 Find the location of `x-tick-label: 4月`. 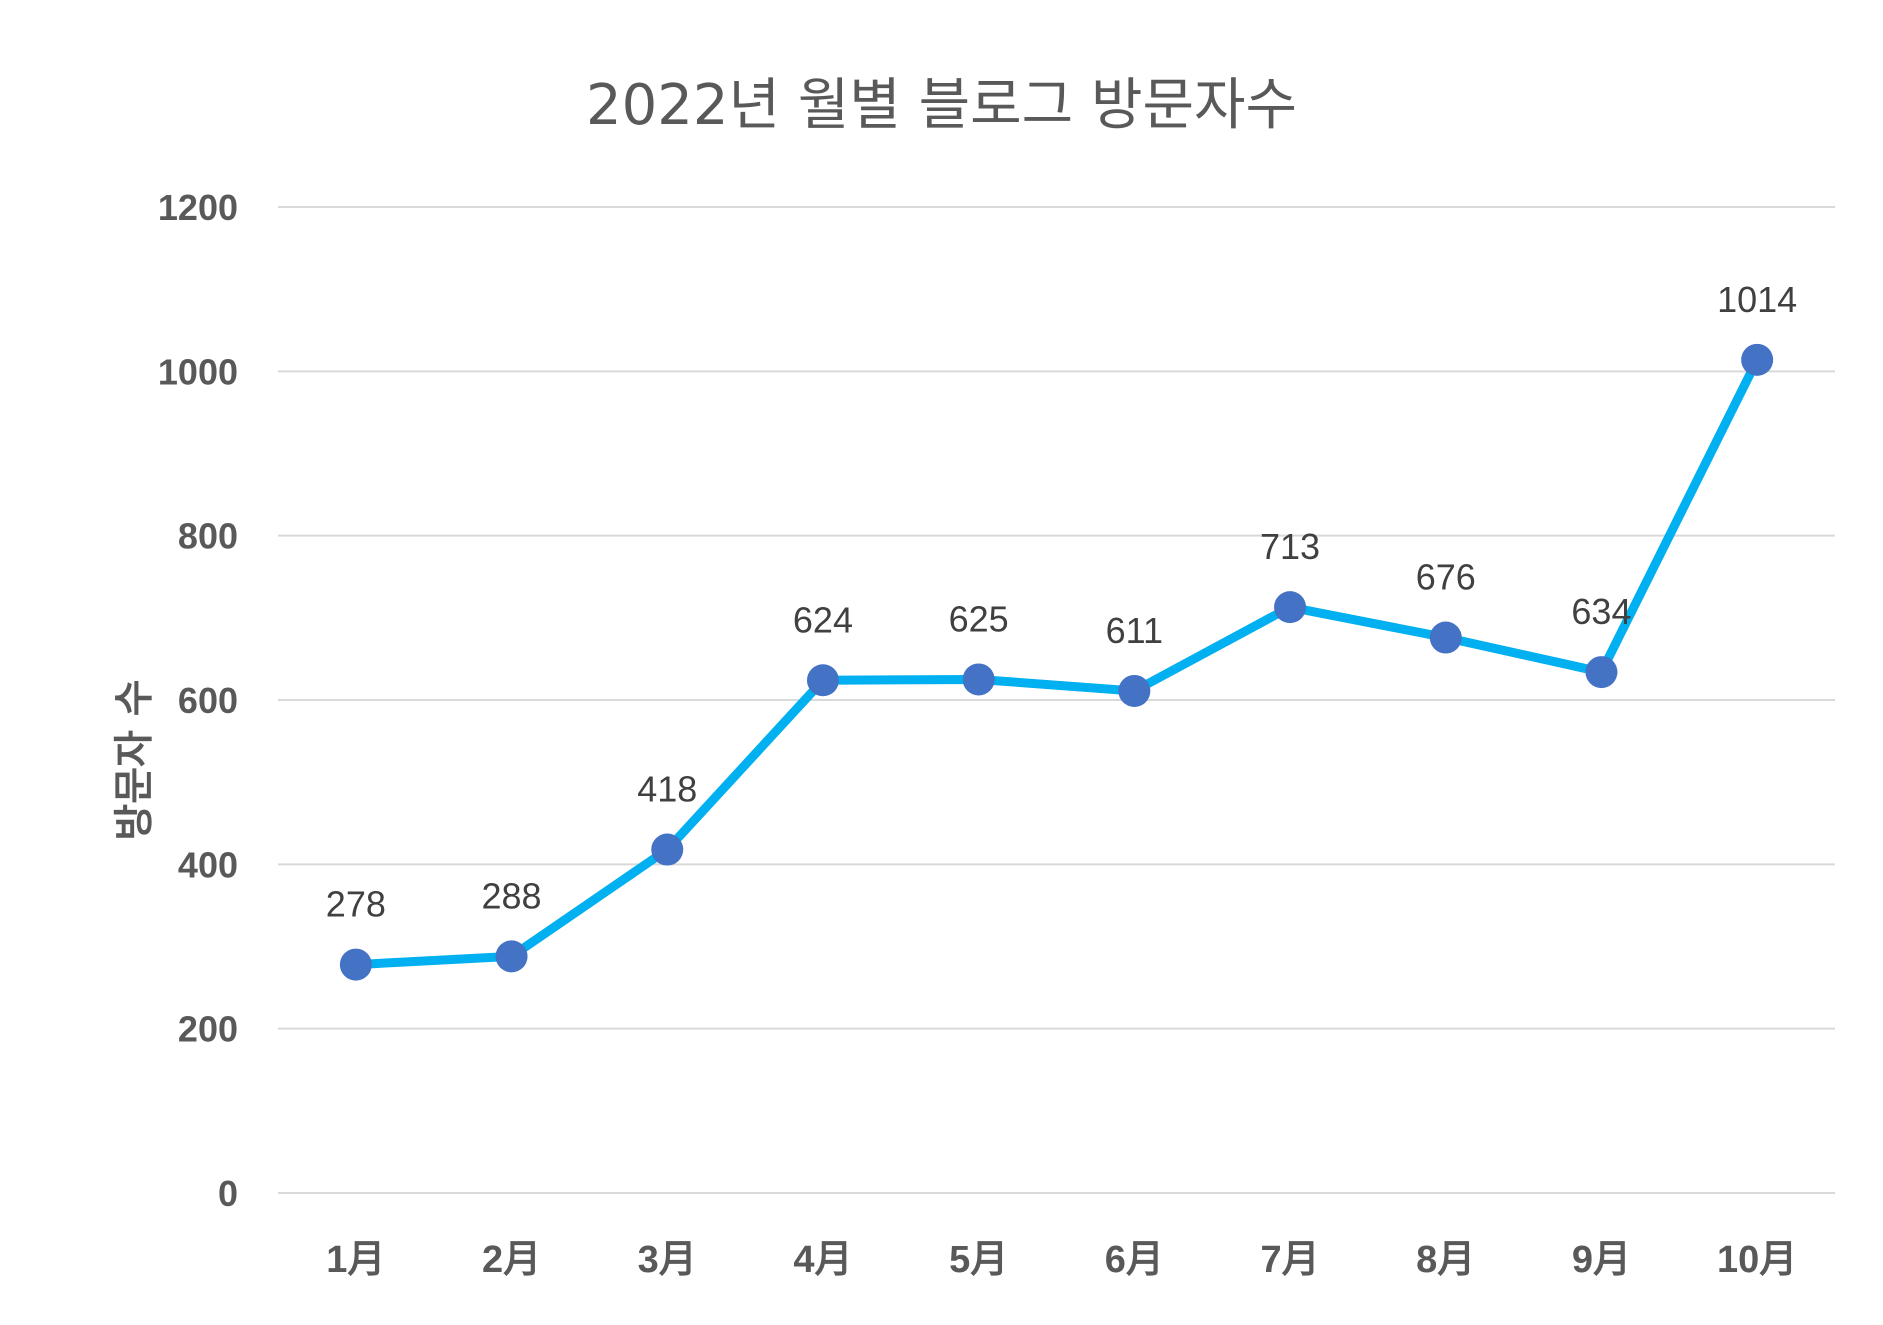

x-tick-label: 4月 is located at coordinates (822, 1260).